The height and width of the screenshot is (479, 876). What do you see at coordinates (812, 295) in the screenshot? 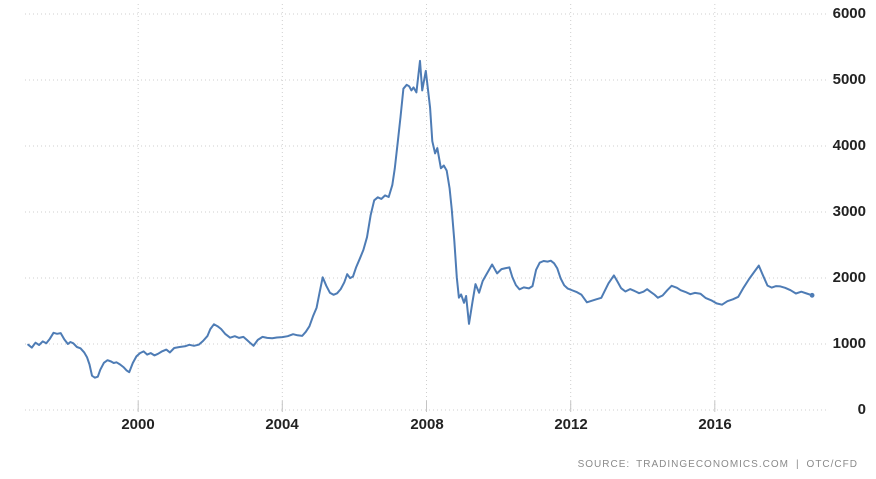
I see `series-end-marker` at bounding box center [812, 295].